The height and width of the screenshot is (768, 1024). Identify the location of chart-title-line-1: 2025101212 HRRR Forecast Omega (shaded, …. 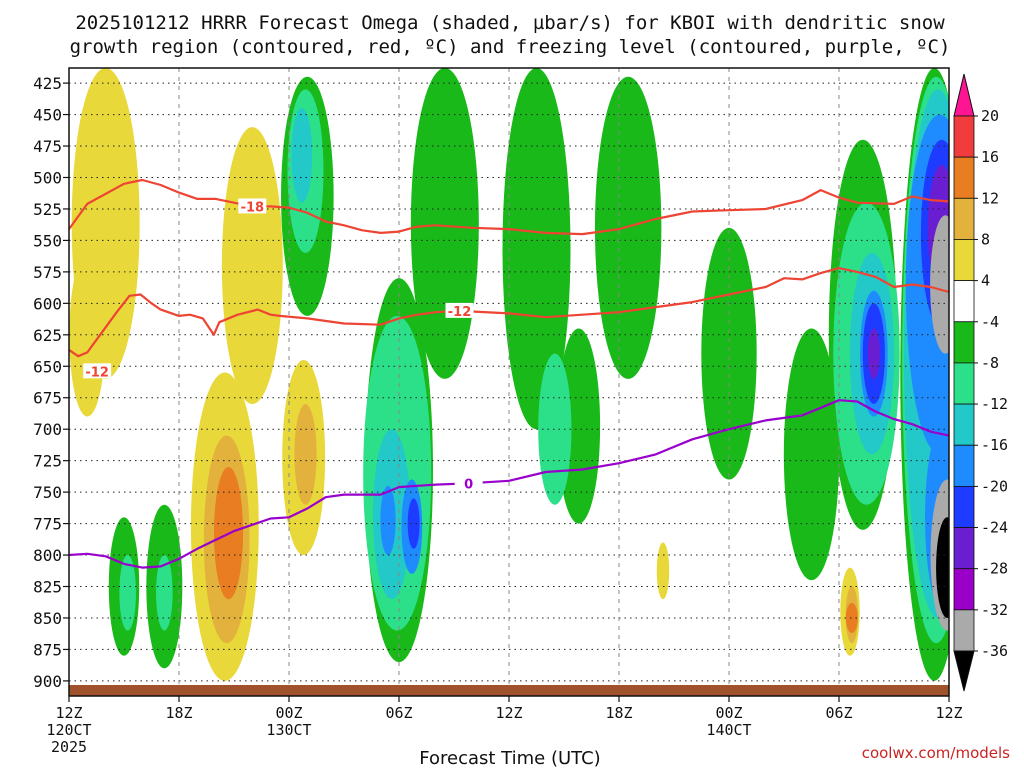
(510, 23).